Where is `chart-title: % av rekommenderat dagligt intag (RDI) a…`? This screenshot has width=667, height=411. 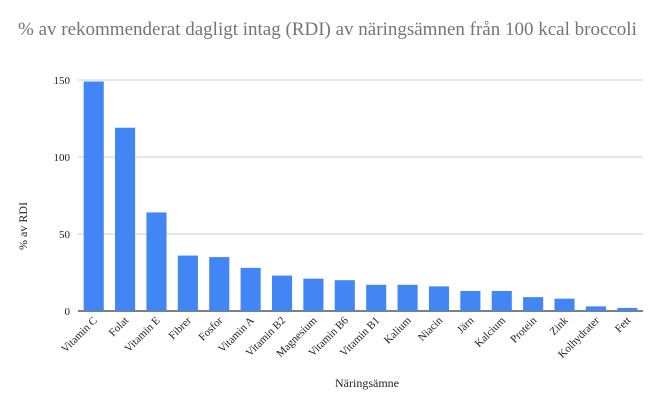 chart-title: % av rekommenderat dagligt intag (RDI) a… is located at coordinates (327, 29).